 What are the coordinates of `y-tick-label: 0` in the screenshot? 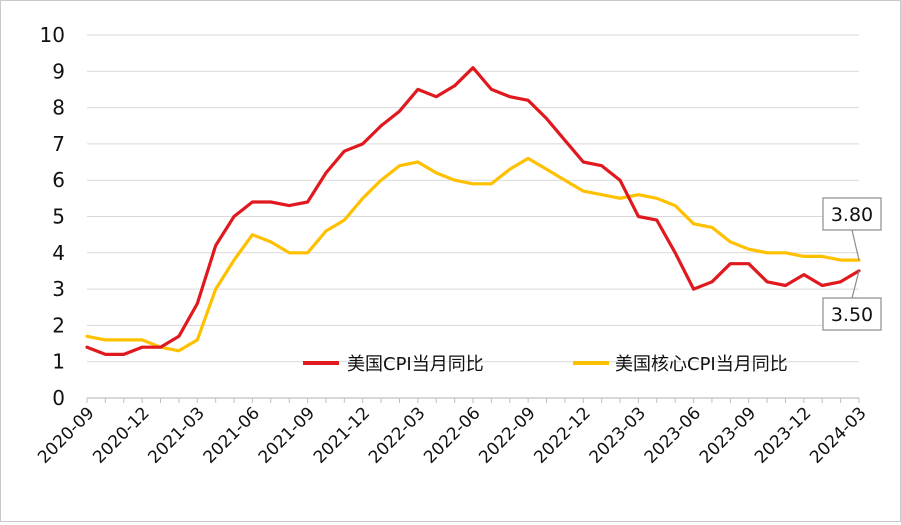 It's located at (58, 398).